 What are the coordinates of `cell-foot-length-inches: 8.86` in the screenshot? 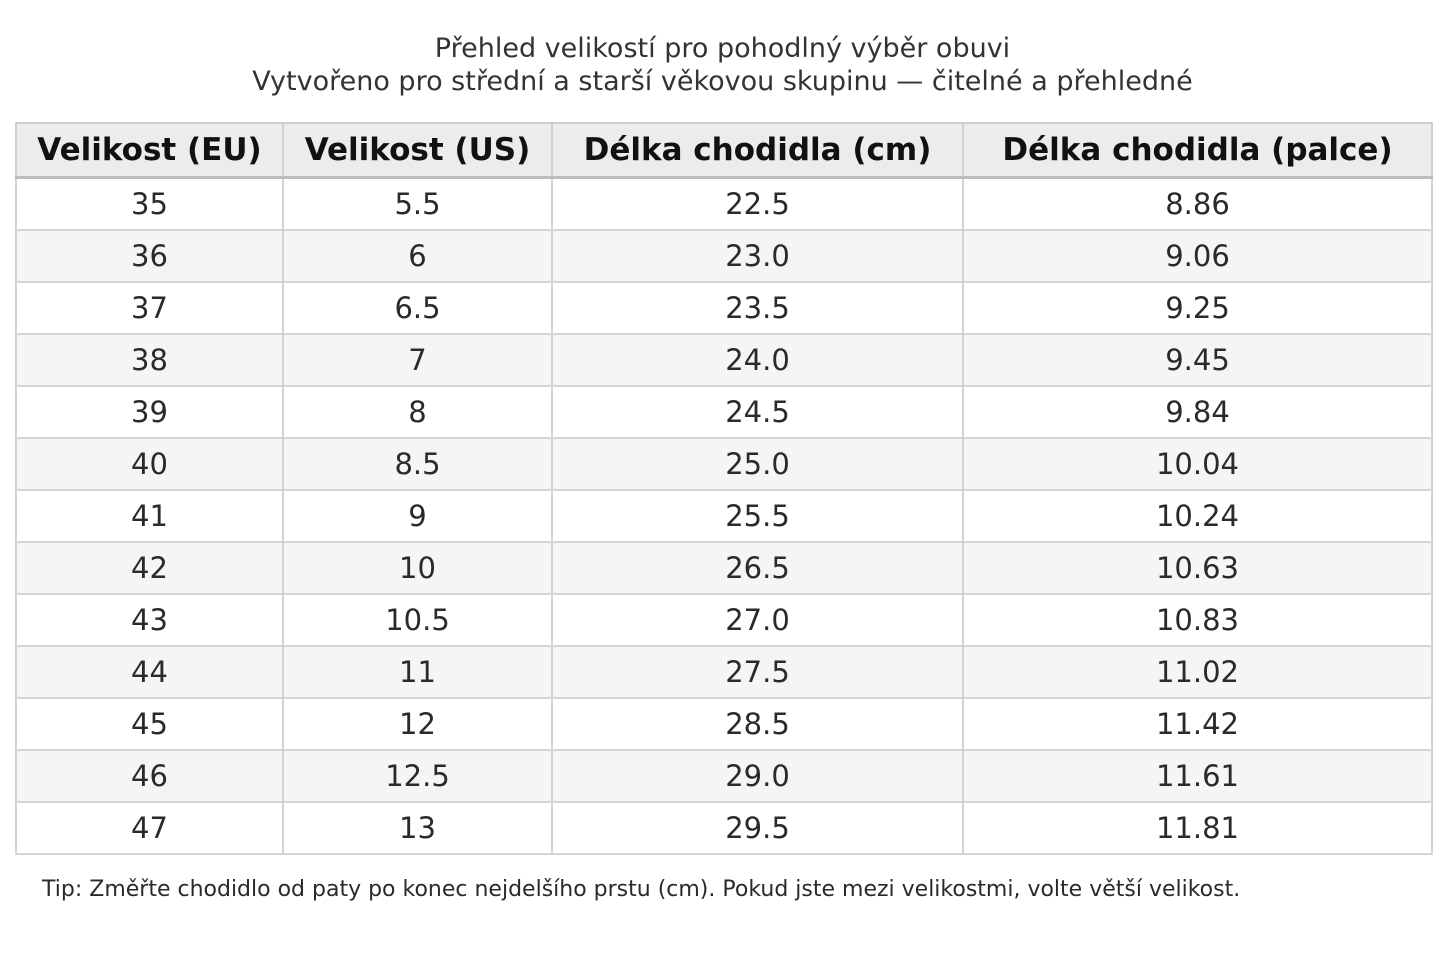 It's located at (1197, 203).